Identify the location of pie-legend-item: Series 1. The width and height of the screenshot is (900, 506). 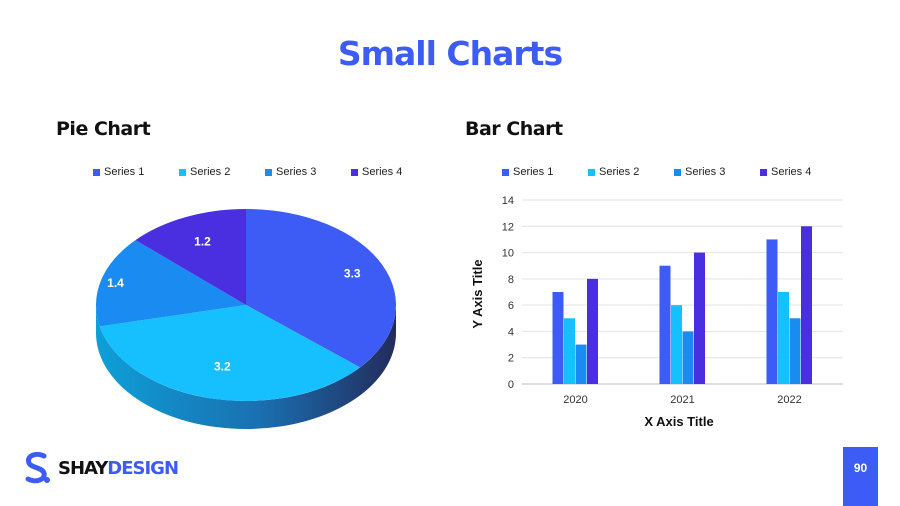
(136, 172).